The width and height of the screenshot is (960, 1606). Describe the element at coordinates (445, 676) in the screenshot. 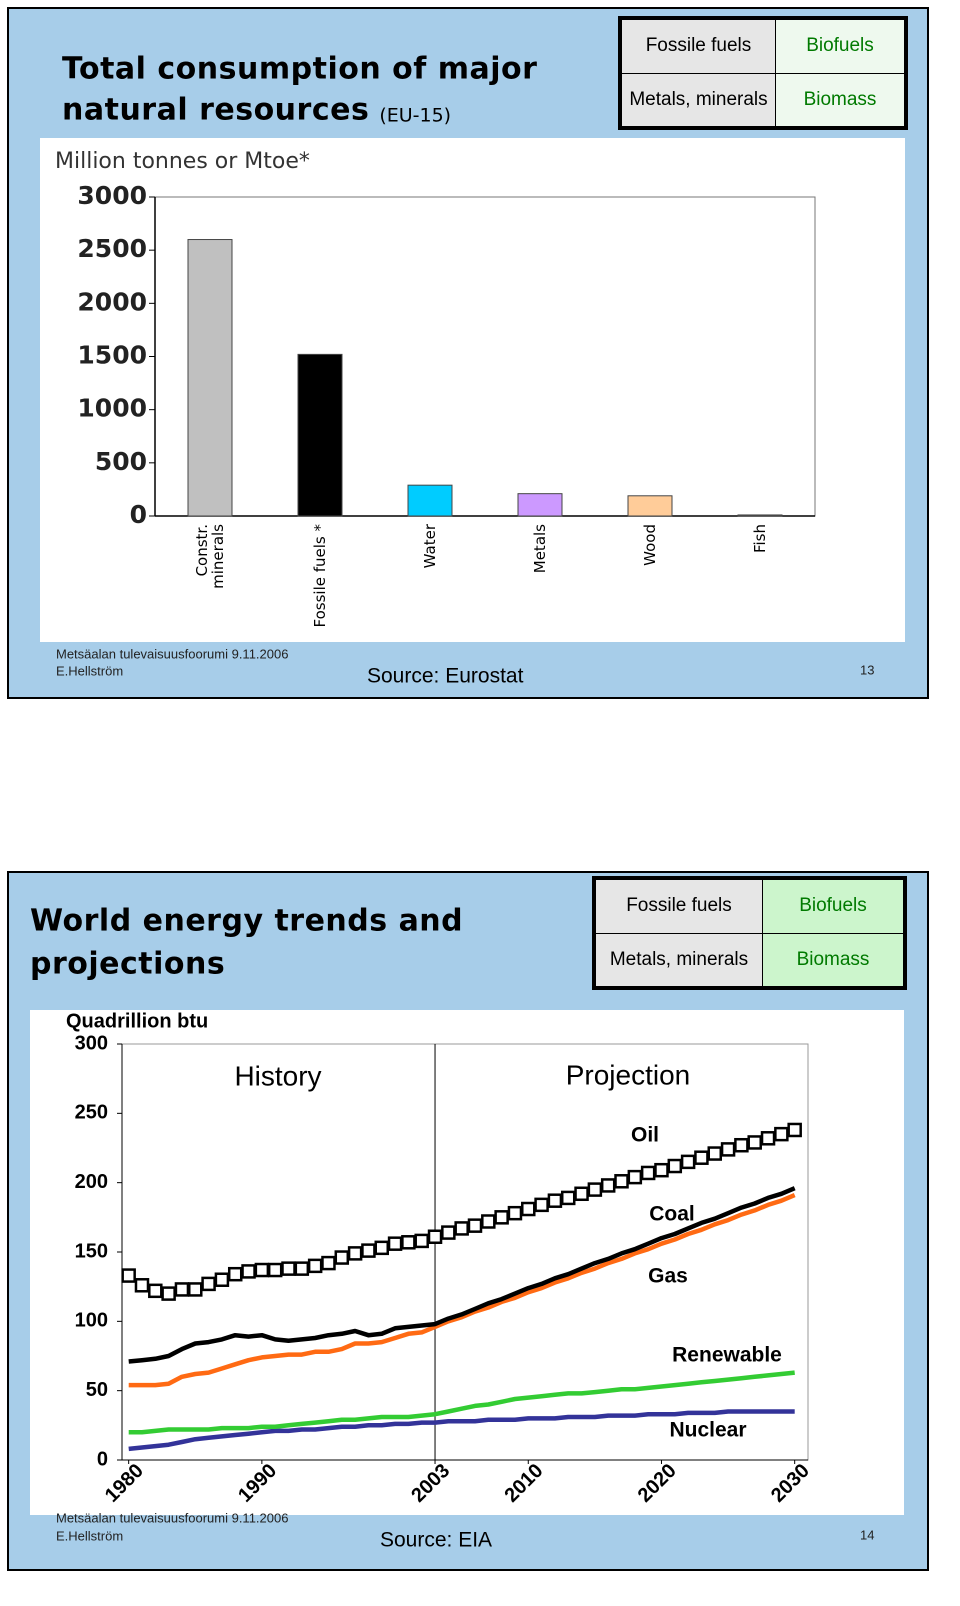

I see `source: Source: Eurostat` at that location.